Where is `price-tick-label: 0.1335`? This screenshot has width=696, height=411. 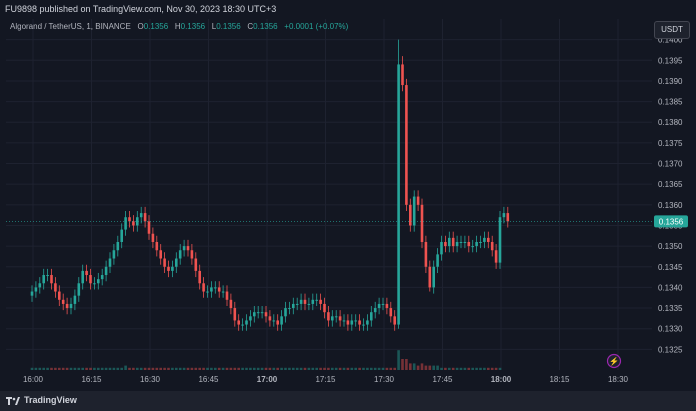
price-tick-label: 0.1335 is located at coordinates (670, 308).